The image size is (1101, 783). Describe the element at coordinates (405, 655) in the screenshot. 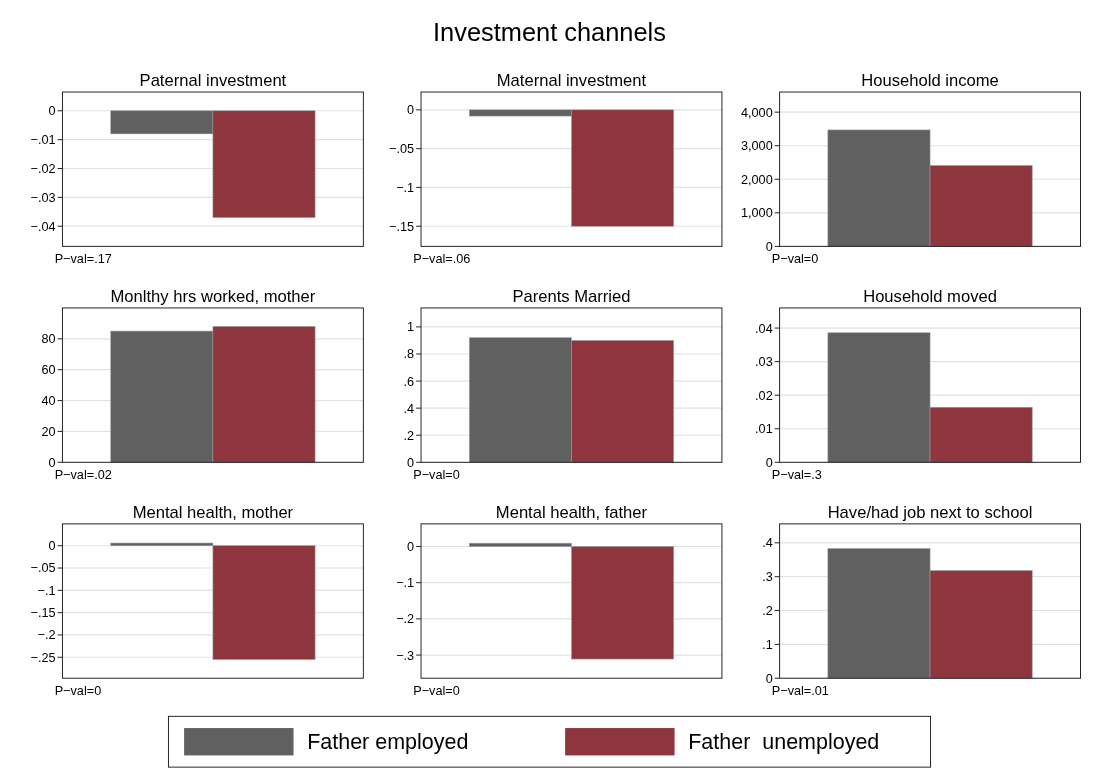

I see `y-tick-label: −.3` at that location.